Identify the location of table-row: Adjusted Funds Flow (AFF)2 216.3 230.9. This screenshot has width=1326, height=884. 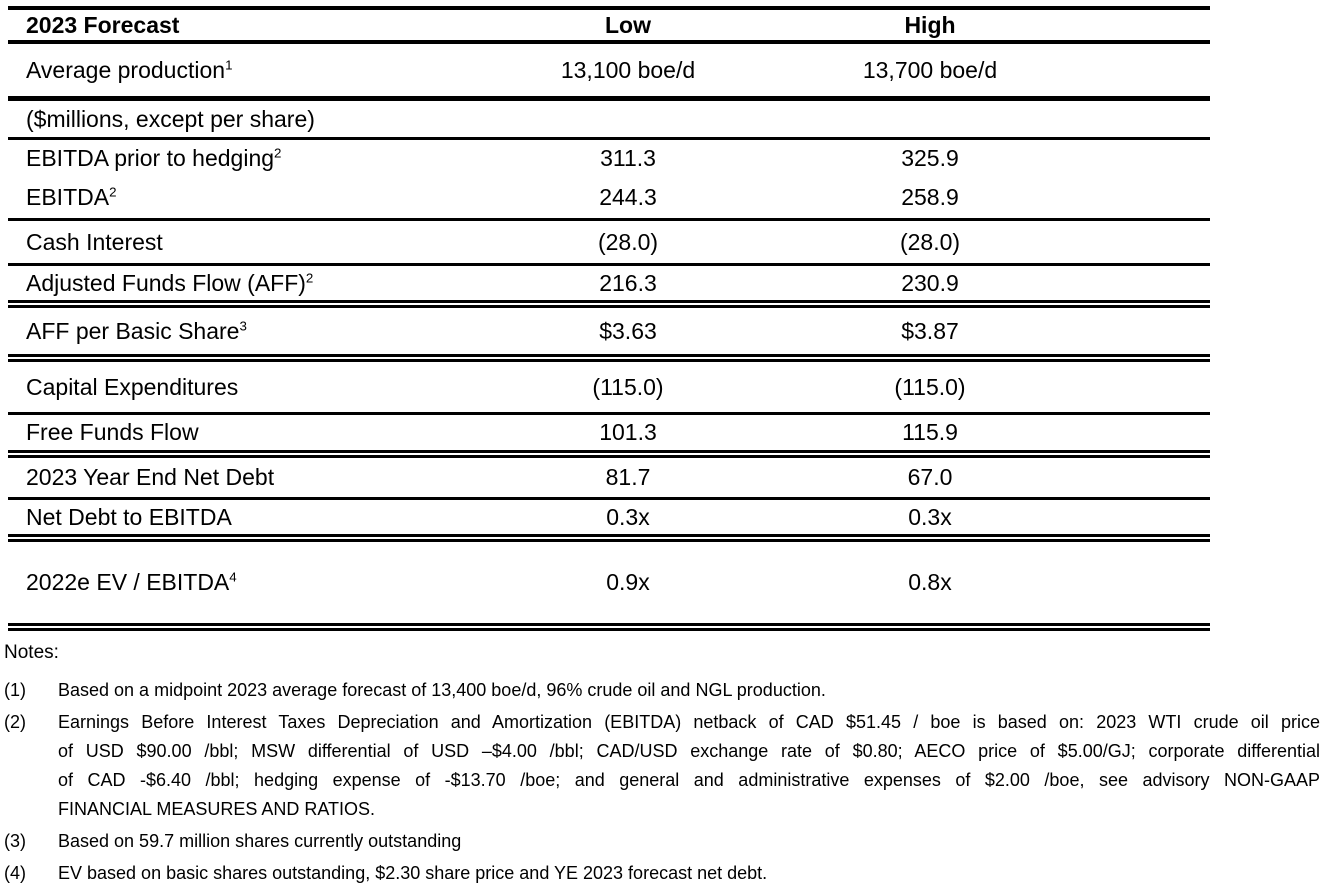
(609, 287).